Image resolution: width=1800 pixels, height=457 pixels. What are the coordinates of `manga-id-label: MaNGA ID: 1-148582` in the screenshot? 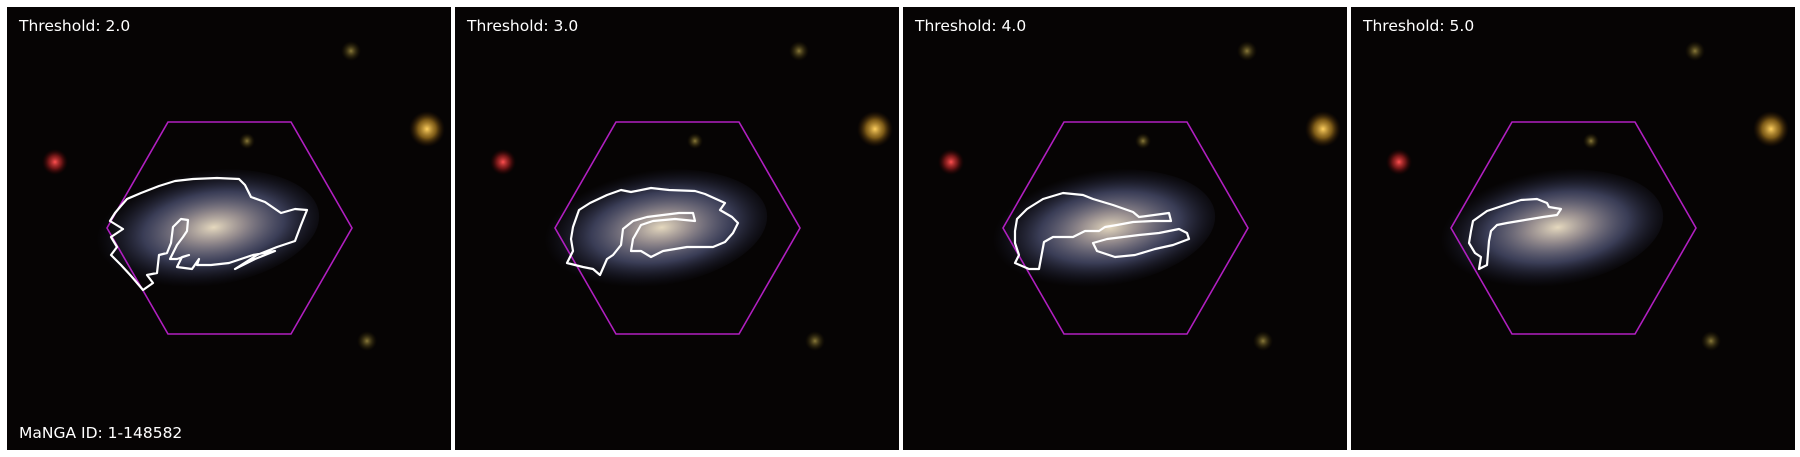 It's located at (101, 433).